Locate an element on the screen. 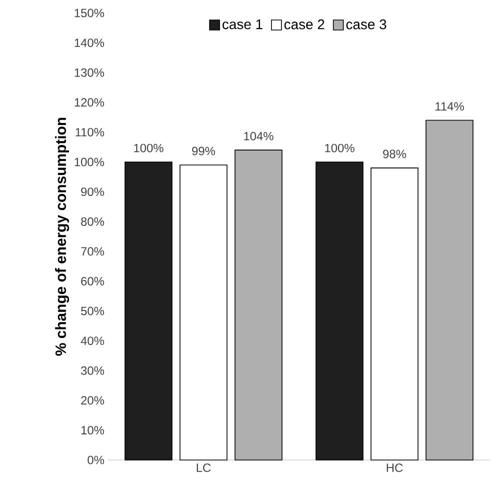 The image size is (496, 493). y-tick-label: 10% is located at coordinates (92, 430).